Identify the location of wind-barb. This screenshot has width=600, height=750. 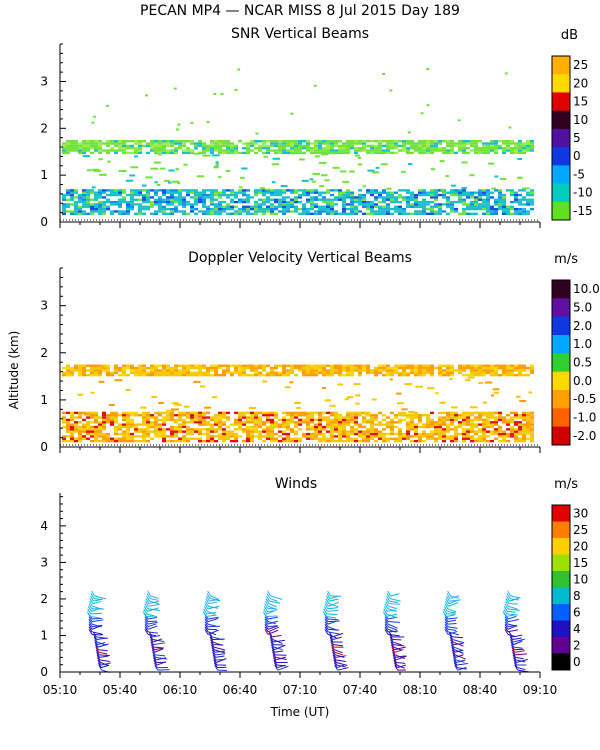
(159, 644).